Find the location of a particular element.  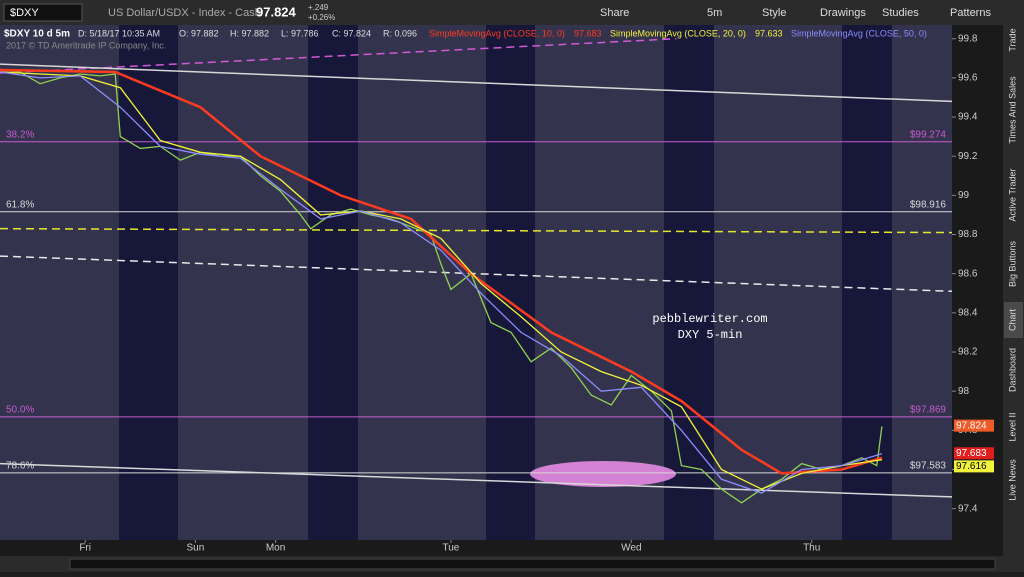

x-tick-label: Mon is located at coordinates (275, 548).